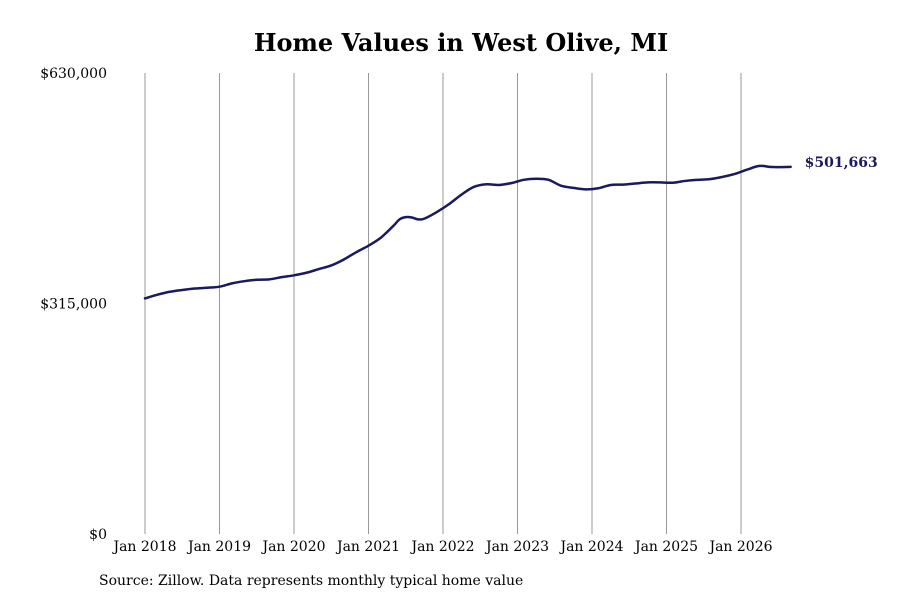 Image resolution: width=900 pixels, height=600 pixels. Describe the element at coordinates (739, 547) in the screenshot. I see `x-tick-label: Jan 2026` at that location.